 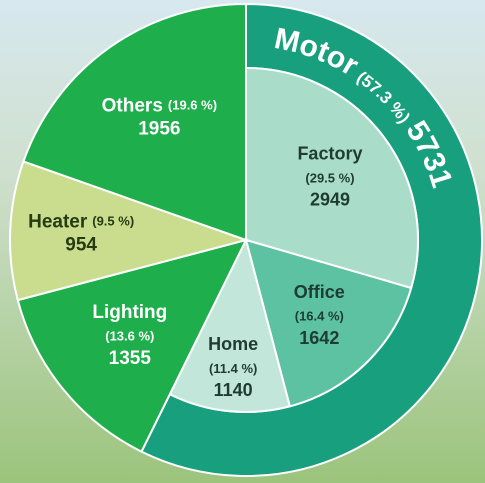 What do you see at coordinates (319, 316) in the screenshot?
I see `slice-share: (16.4 %)` at bounding box center [319, 316].